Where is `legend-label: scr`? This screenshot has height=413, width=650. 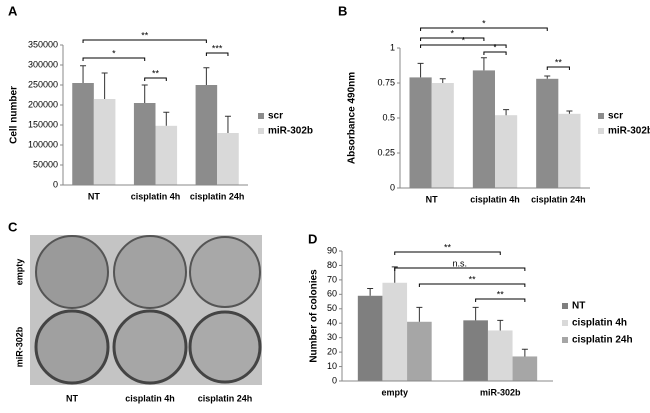
legend-label: scr is located at coordinates (275, 116).